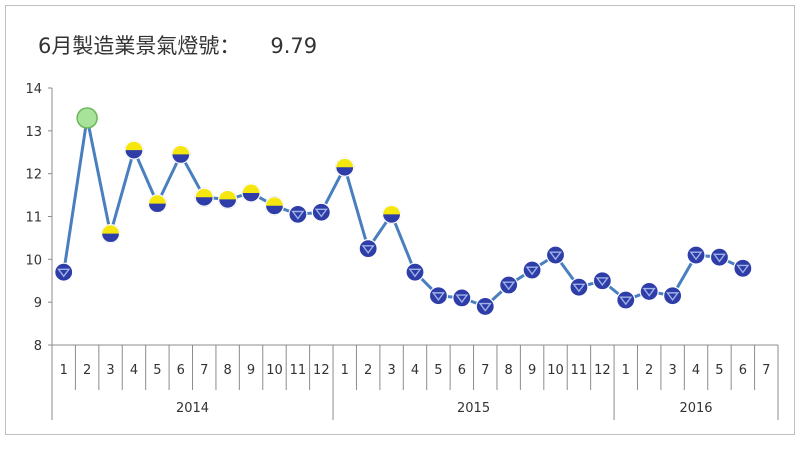  What do you see at coordinates (294, 46) in the screenshot?
I see `chart-title-value: 9.79` at bounding box center [294, 46].